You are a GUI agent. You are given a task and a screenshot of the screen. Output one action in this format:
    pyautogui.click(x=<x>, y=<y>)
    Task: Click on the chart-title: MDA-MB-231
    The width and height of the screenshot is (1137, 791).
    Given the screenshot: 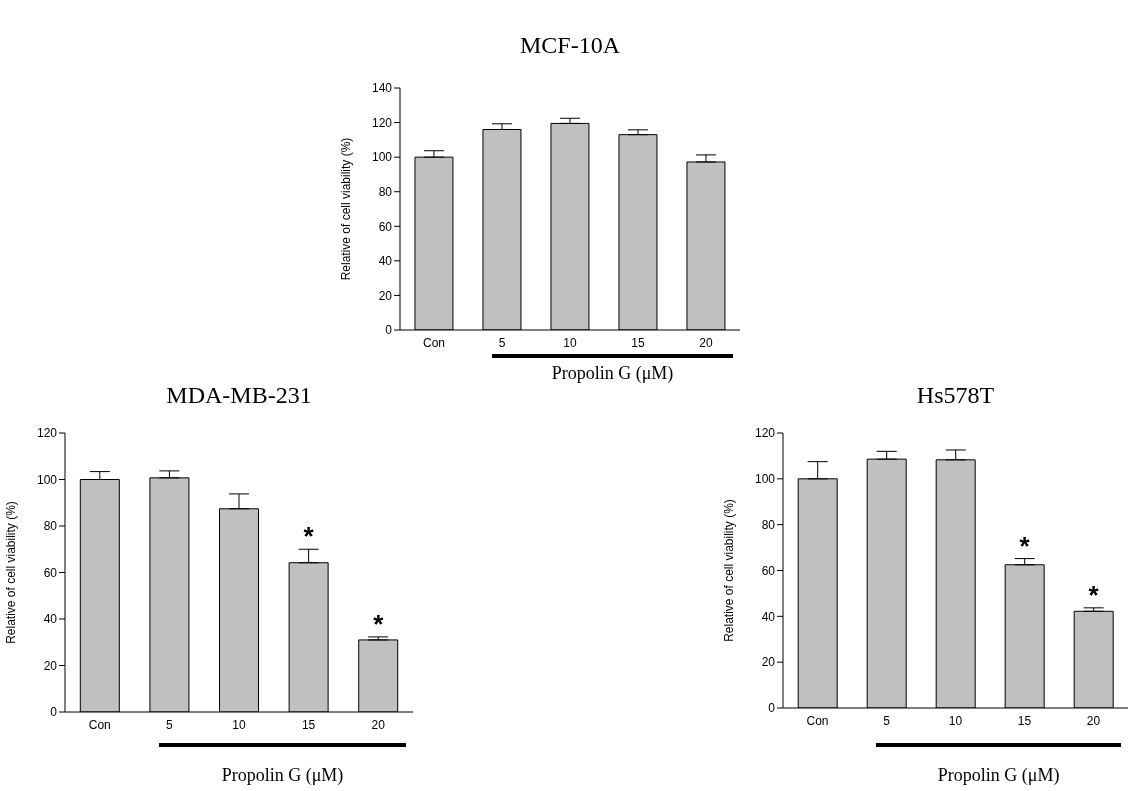 What is the action you would take?
    pyautogui.click(x=239, y=395)
    